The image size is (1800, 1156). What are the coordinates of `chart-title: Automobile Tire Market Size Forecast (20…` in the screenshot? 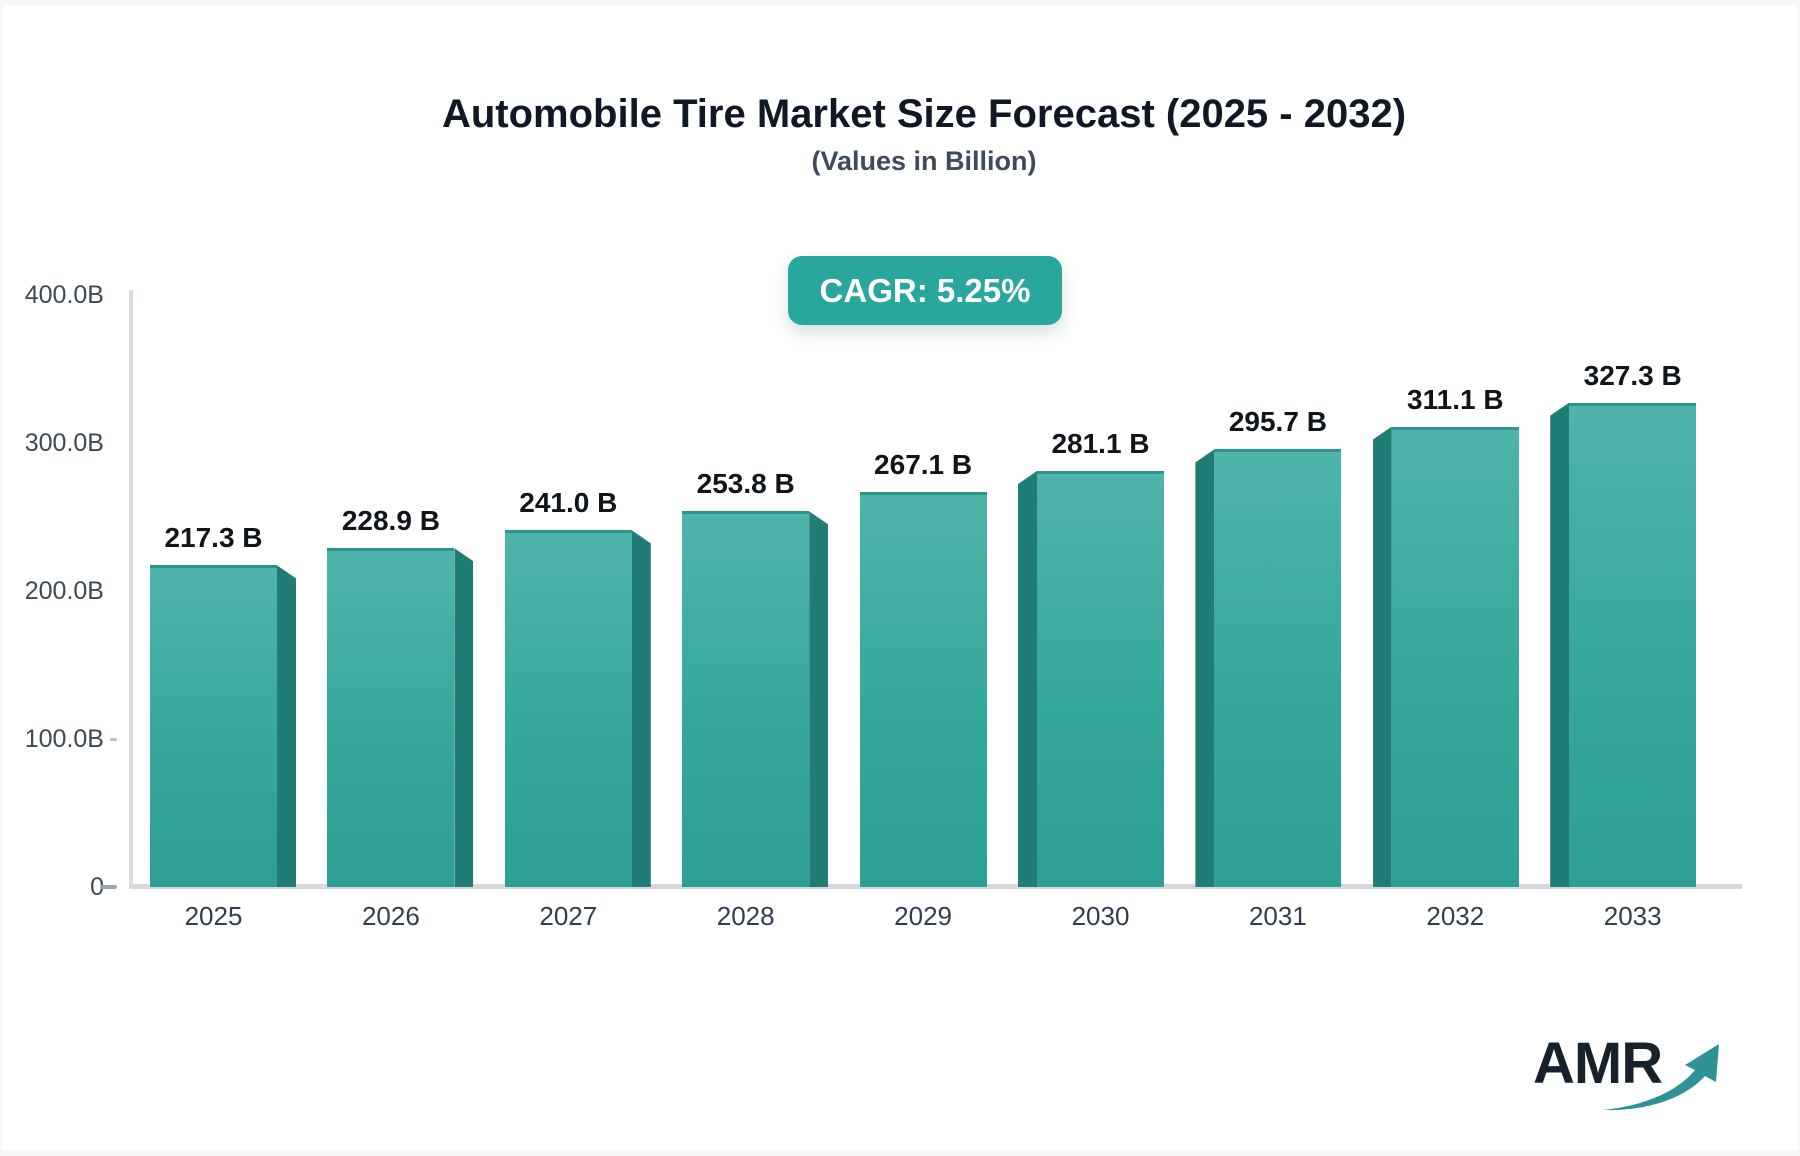 It's located at (924, 114).